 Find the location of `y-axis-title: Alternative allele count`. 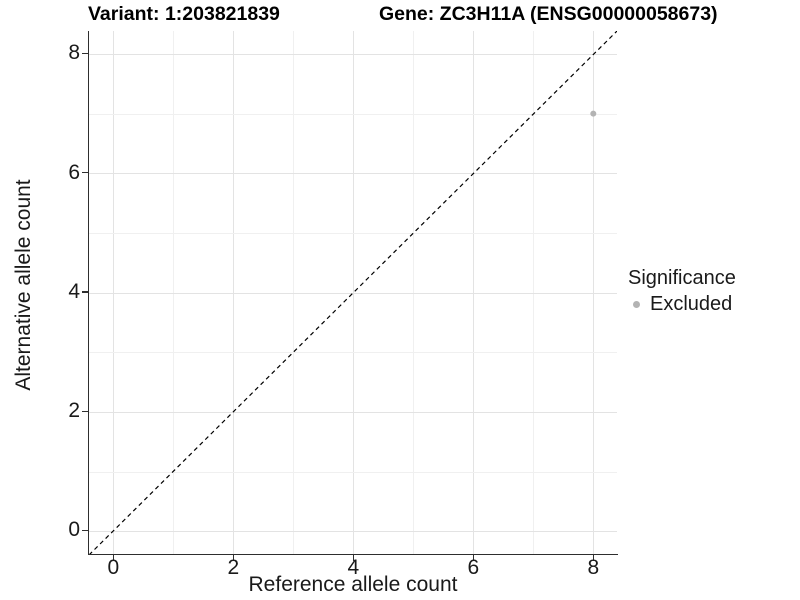

y-axis-title: Alternative allele count is located at coordinates (23, 285).